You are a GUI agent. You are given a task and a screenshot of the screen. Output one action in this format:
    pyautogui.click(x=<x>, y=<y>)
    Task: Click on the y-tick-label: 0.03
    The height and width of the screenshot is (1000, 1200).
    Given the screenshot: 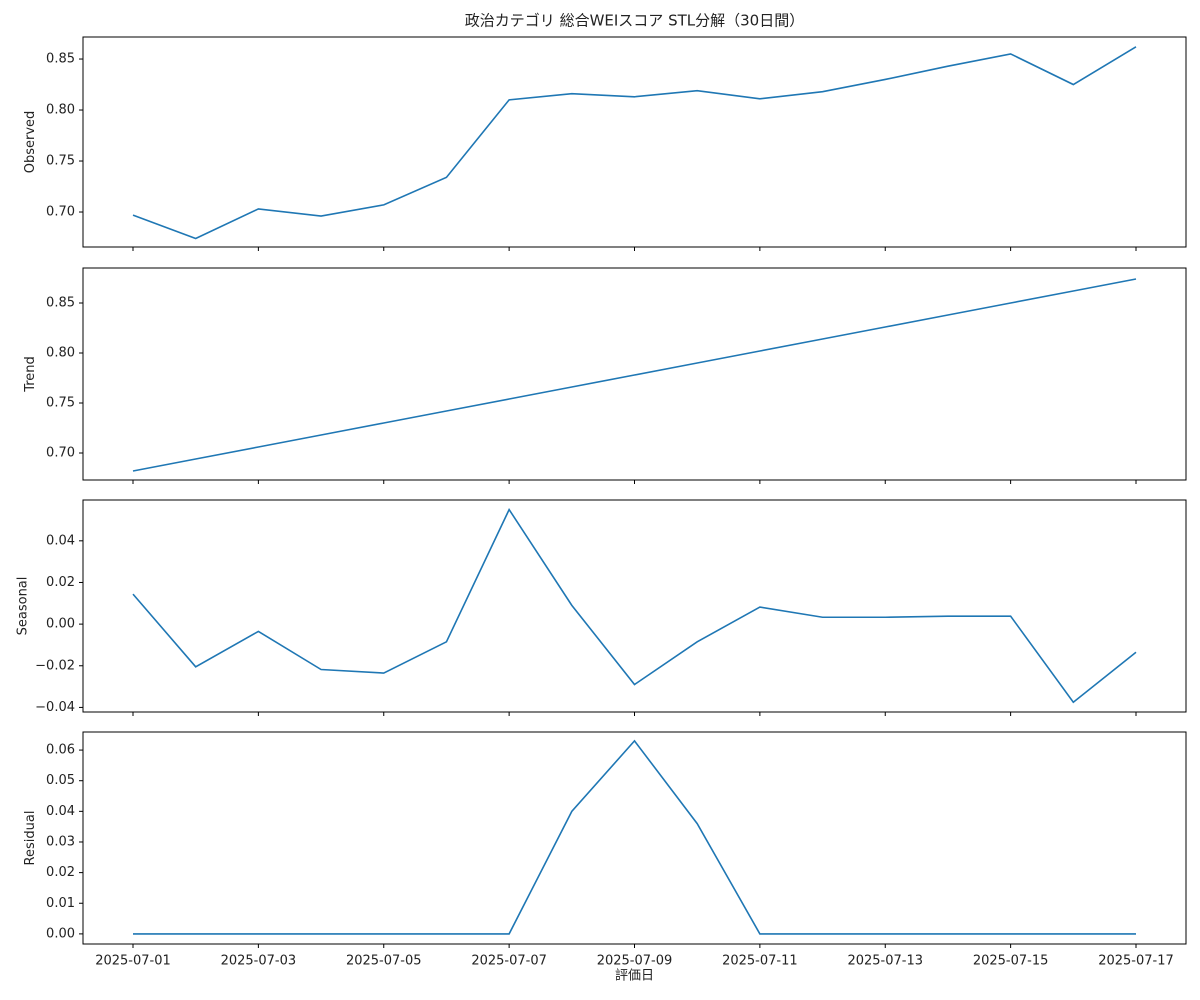 What is the action you would take?
    pyautogui.click(x=60, y=841)
    